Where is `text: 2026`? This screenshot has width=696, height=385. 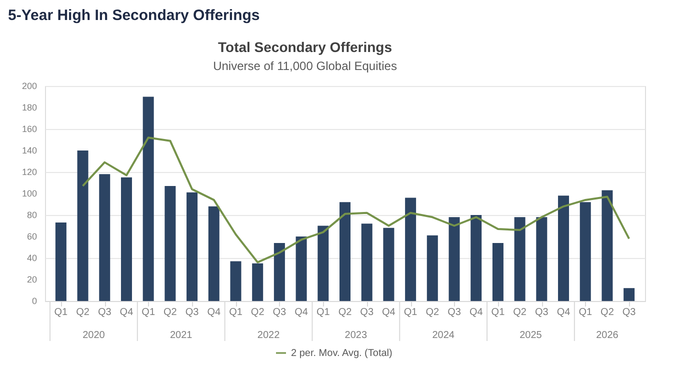
text: 2026 is located at coordinates (607, 335).